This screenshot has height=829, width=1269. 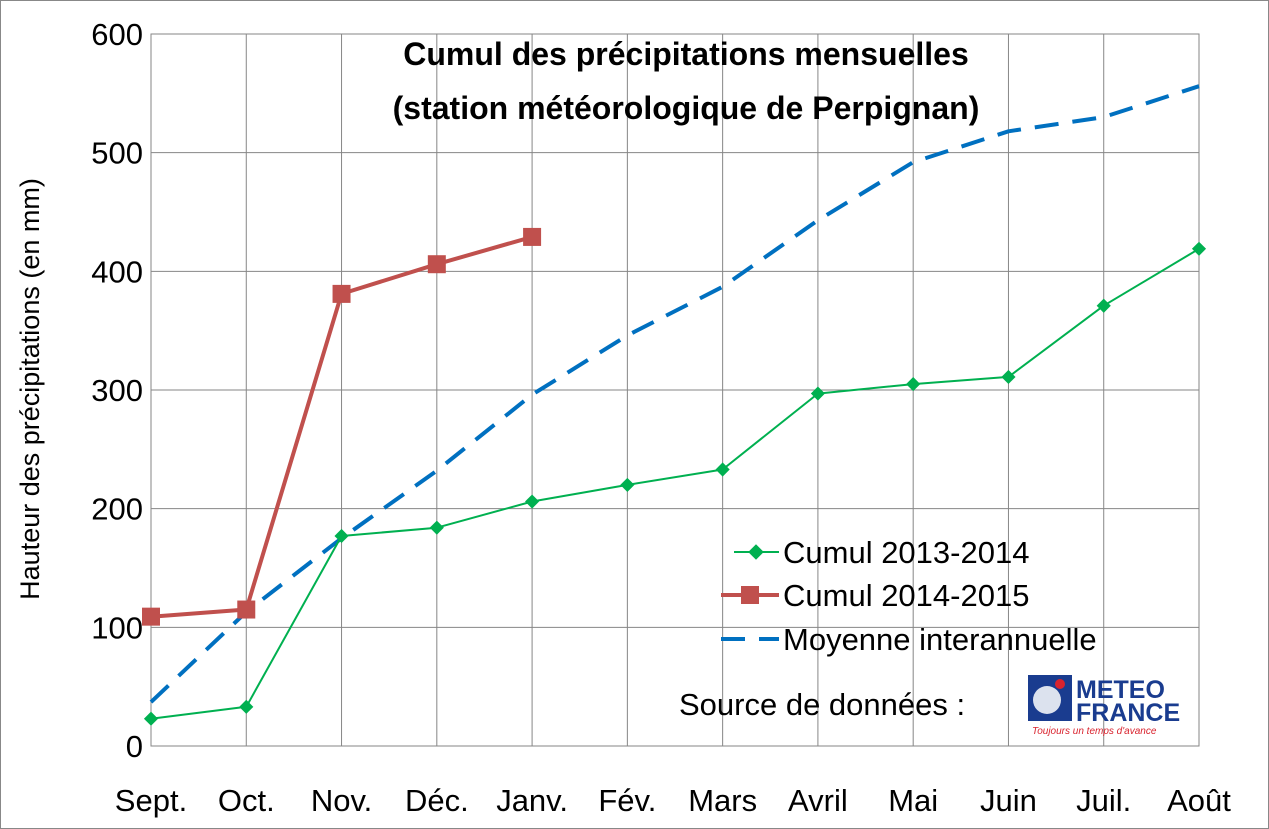 I want to click on logo-line2: FRANCE, so click(x=1128, y=713).